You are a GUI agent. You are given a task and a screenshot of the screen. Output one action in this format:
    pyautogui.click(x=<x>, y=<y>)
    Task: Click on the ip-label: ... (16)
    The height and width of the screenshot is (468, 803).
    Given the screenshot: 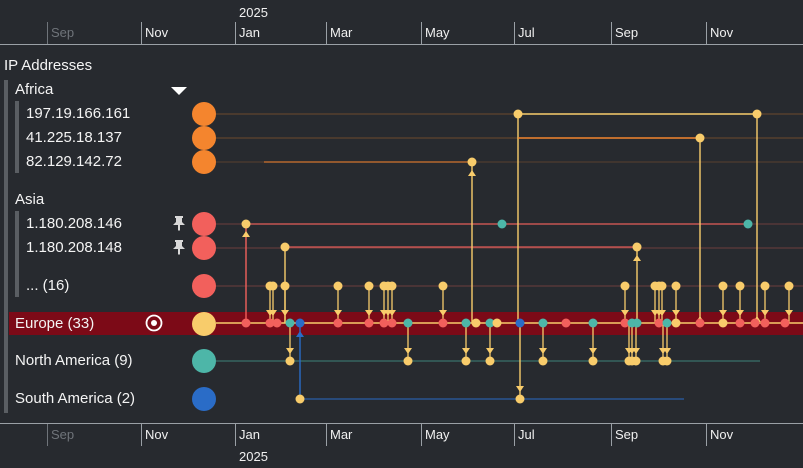 What is the action you would take?
    pyautogui.click(x=48, y=285)
    